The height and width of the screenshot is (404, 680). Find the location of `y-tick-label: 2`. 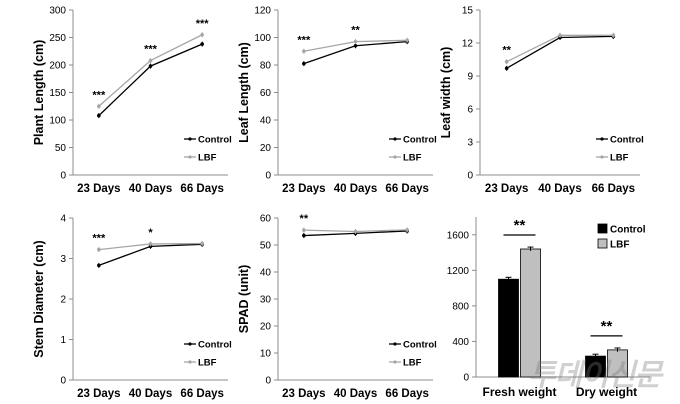

y-tick-label: 2 is located at coordinates (63, 300).